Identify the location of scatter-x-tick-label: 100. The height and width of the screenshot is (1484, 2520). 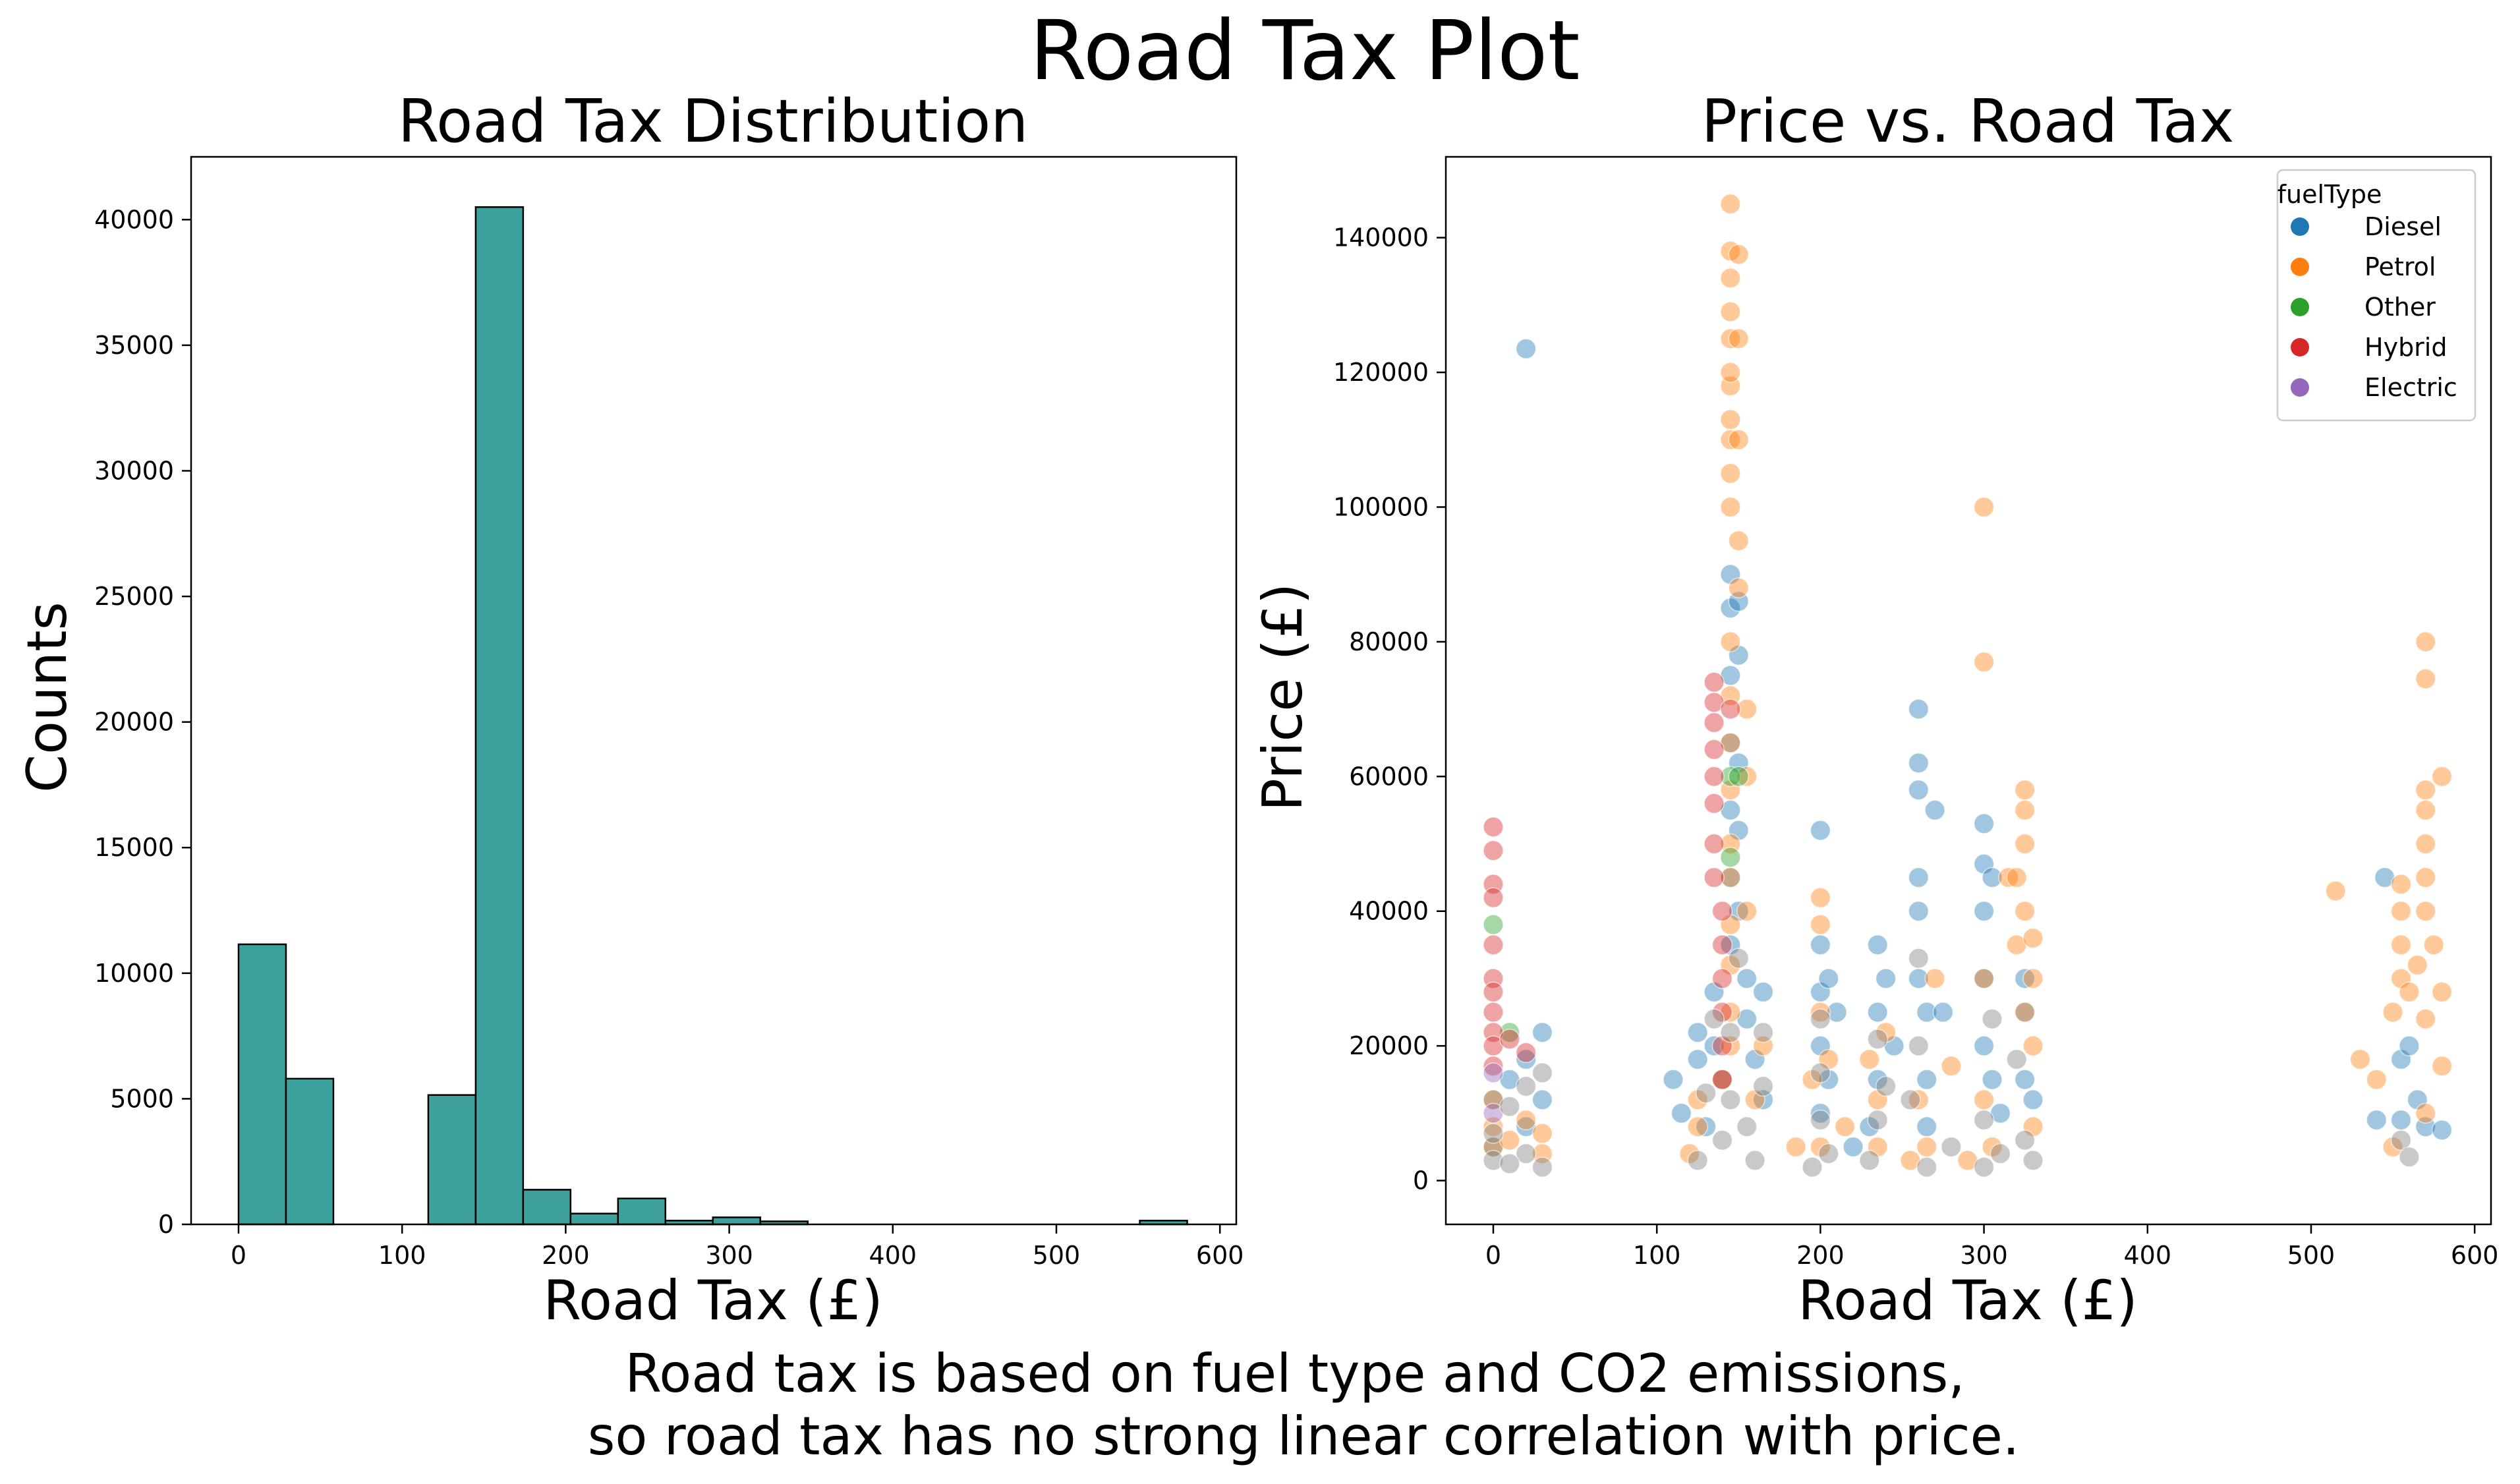
(1657, 1255).